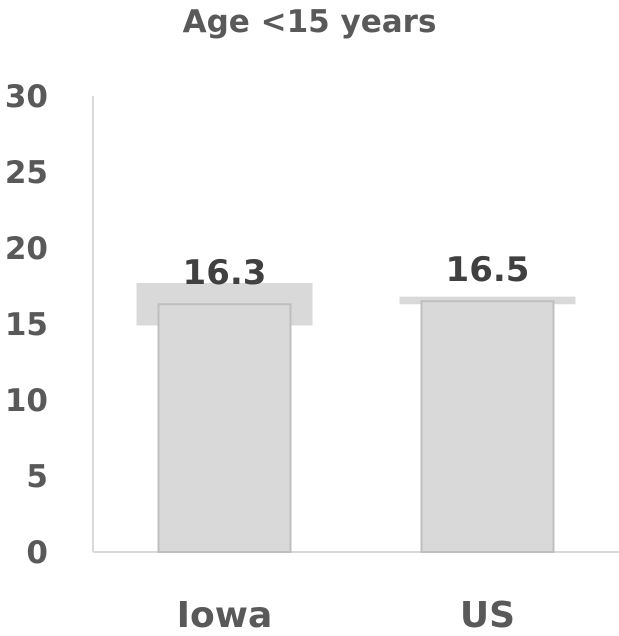 The height and width of the screenshot is (636, 619). What do you see at coordinates (488, 270) in the screenshot?
I see `data-label-us: 16.5` at bounding box center [488, 270].